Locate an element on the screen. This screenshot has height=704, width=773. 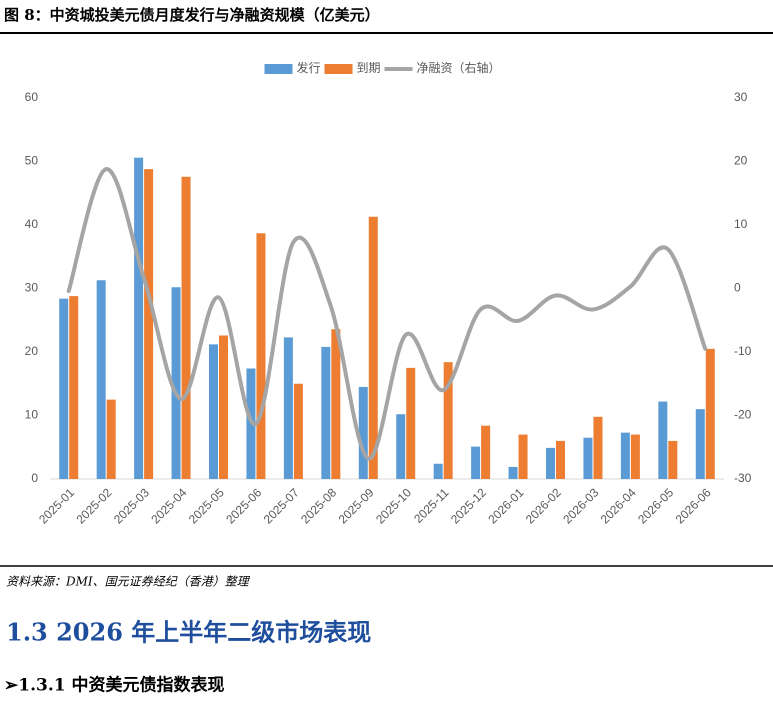
x-tick-label: 2025-09 is located at coordinates (356, 505).